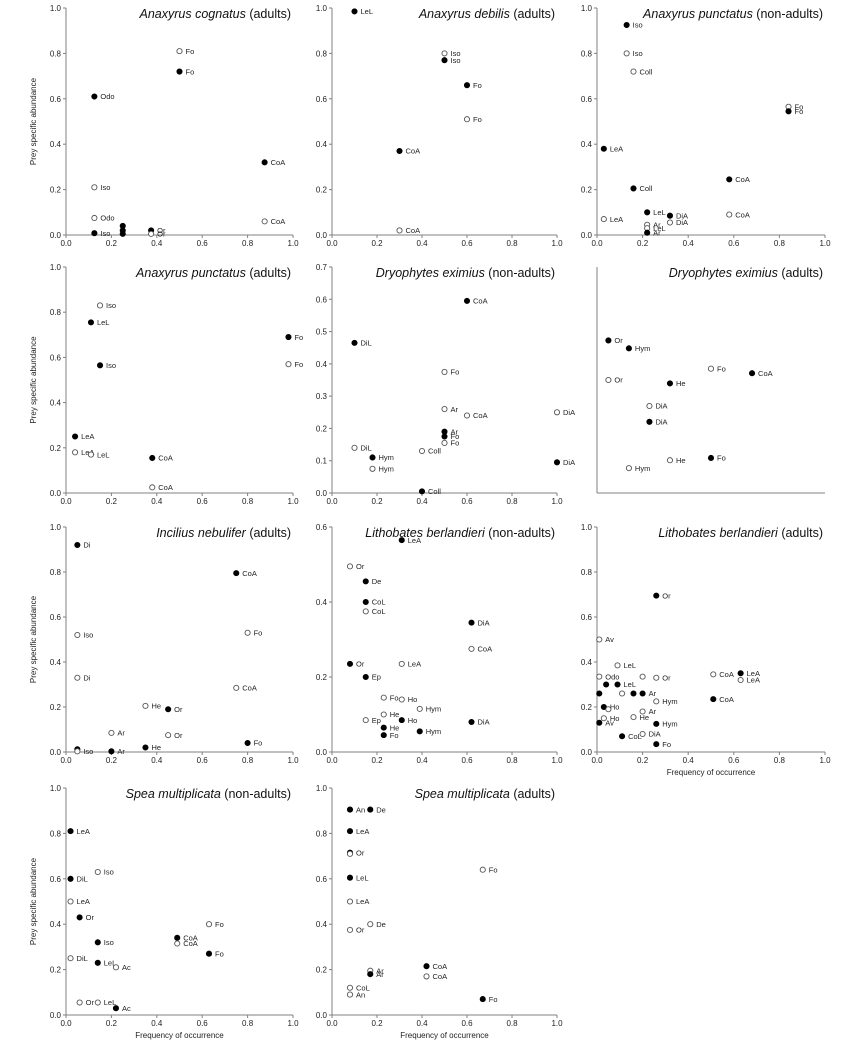 The image size is (862, 1055). What do you see at coordinates (609, 722) in the screenshot?
I see `point-label: Av` at bounding box center [609, 722].